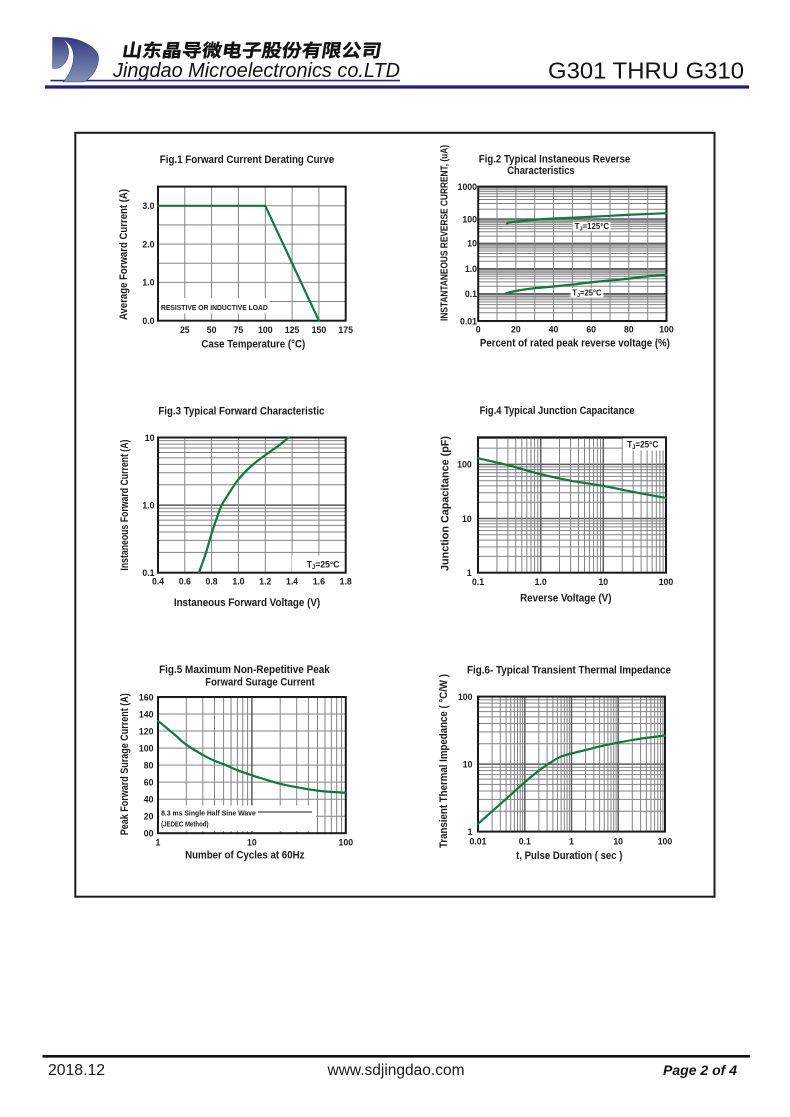  I want to click on svg-text: 0.6, so click(185, 582).